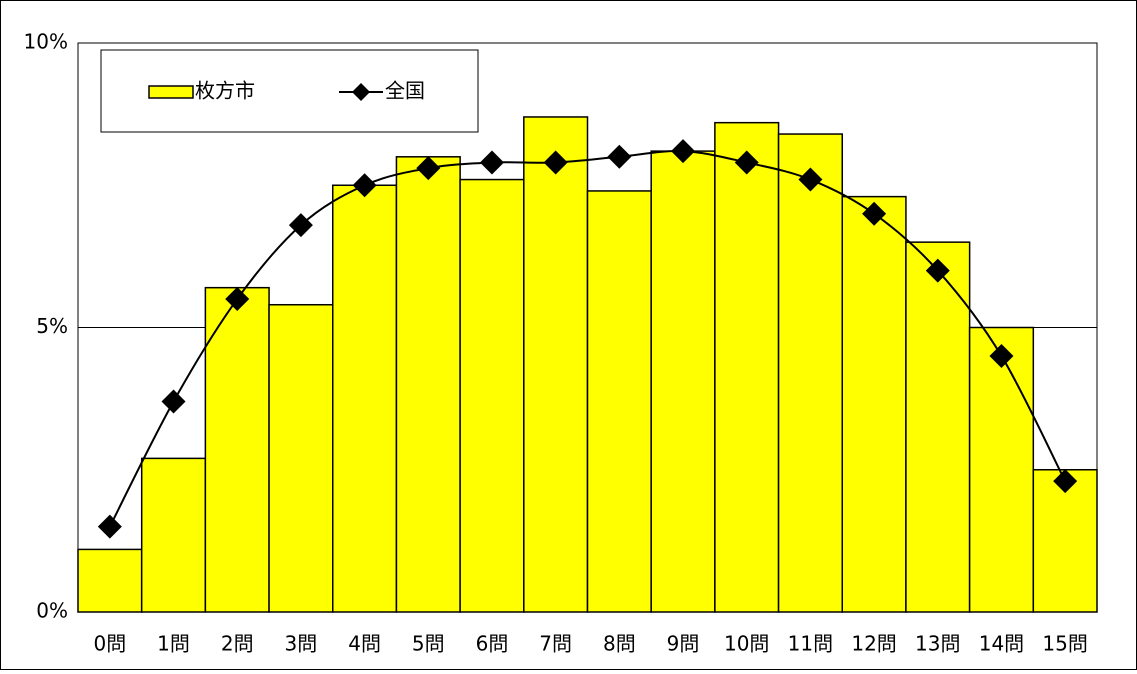 The width and height of the screenshot is (1137, 674). I want to click on y-tick-label: 0%, so click(52, 611).